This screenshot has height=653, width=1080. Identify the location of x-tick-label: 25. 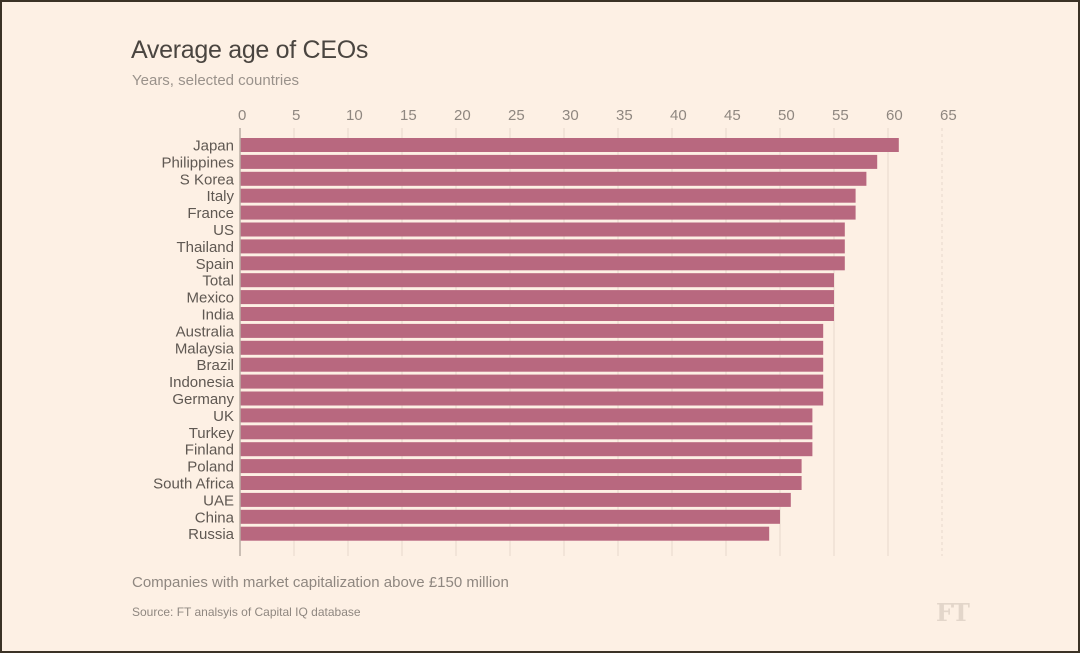
(516, 115).